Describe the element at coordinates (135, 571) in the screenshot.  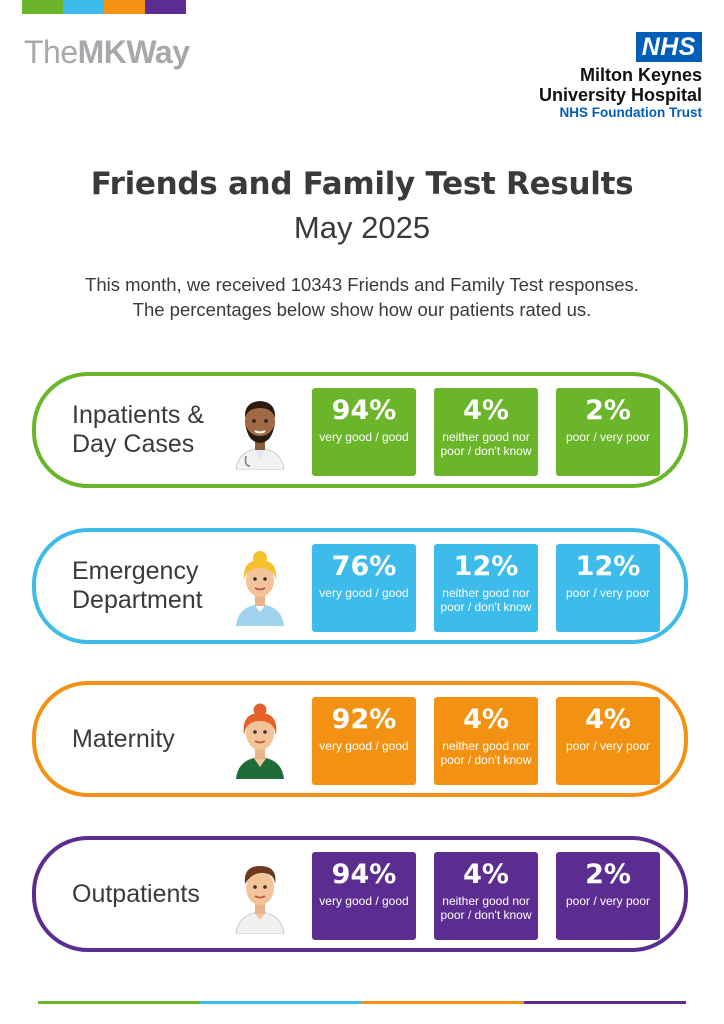
I see `category-label-line1: Emergency` at that location.